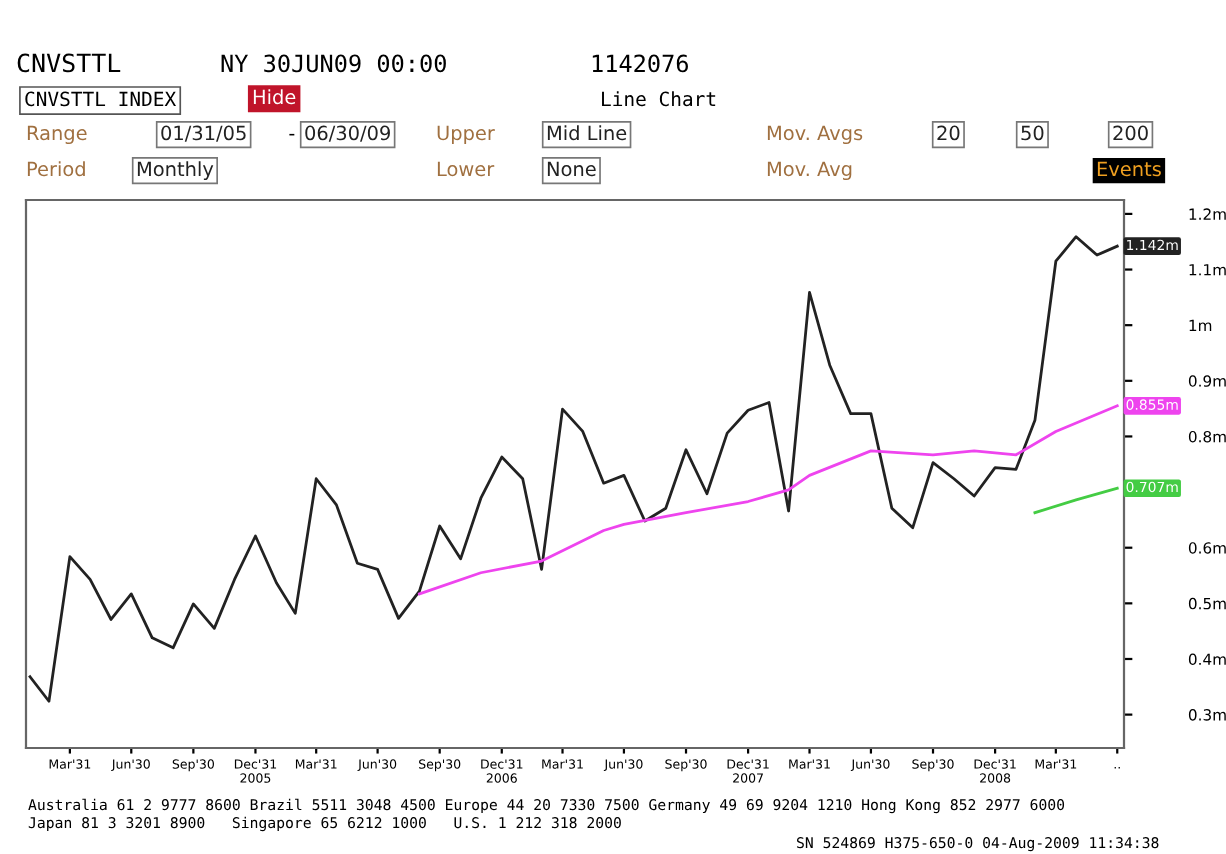  Describe the element at coordinates (466, 135) in the screenshot. I see `text: Upper` at that location.